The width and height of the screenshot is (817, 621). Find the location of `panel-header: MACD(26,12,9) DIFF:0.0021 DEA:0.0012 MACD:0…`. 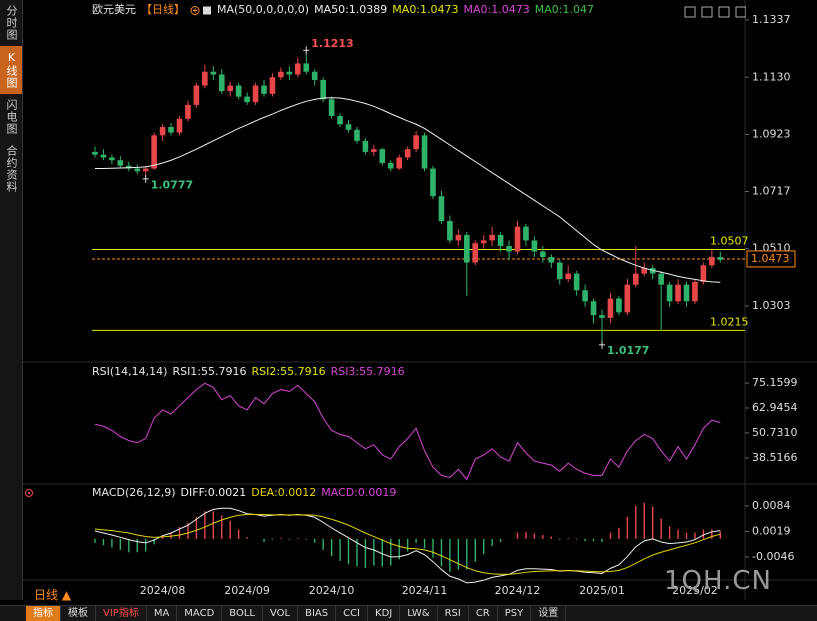

panel-header: MACD(26,12,9) DIFF:0.0021 DEA:0.0012 MACD:0… is located at coordinates (244, 493).